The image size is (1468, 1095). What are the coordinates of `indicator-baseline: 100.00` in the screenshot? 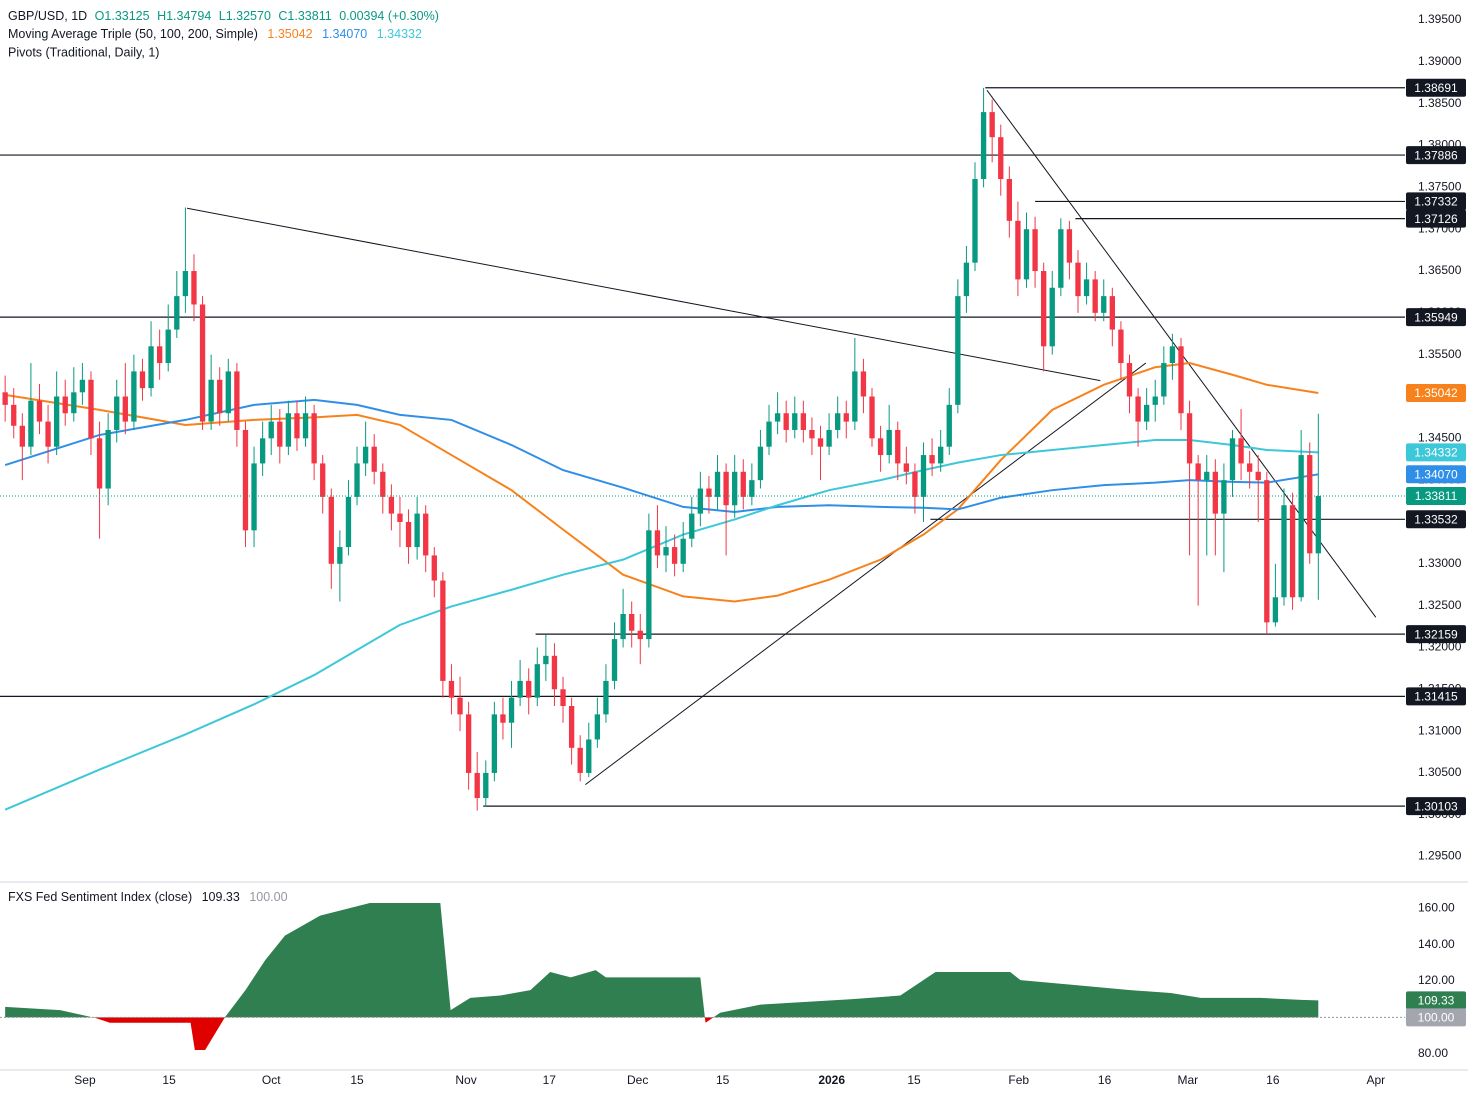 It's located at (268, 897).